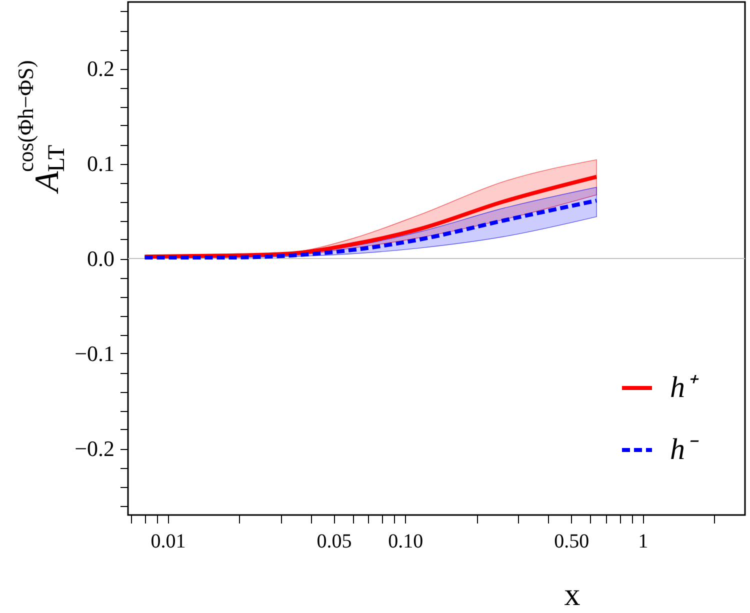 The width and height of the screenshot is (750, 613). What do you see at coordinates (684, 449) in the screenshot?
I see `legend-label: h⁻` at bounding box center [684, 449].